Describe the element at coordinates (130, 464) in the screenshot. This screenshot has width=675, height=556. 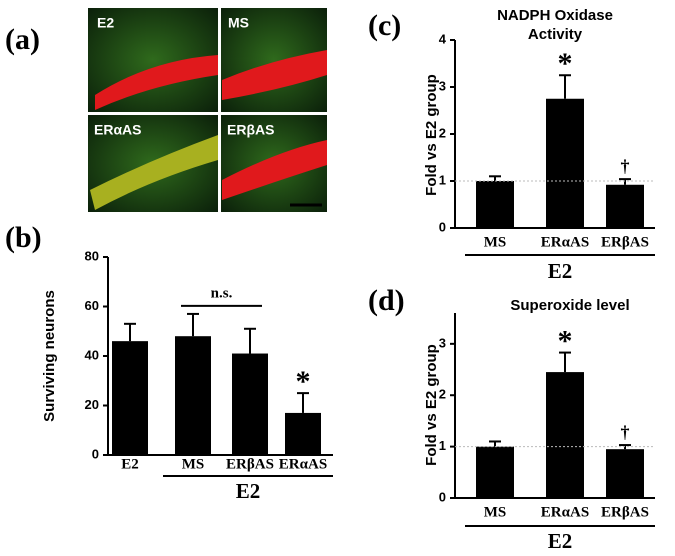
I see `x-tick-label: E2` at that location.